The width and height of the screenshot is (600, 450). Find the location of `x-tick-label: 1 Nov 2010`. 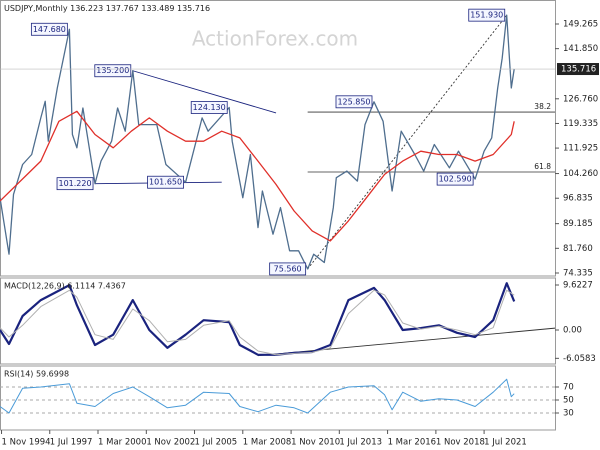

x-tick-label: 1 Nov 2010 is located at coordinates (315, 443).